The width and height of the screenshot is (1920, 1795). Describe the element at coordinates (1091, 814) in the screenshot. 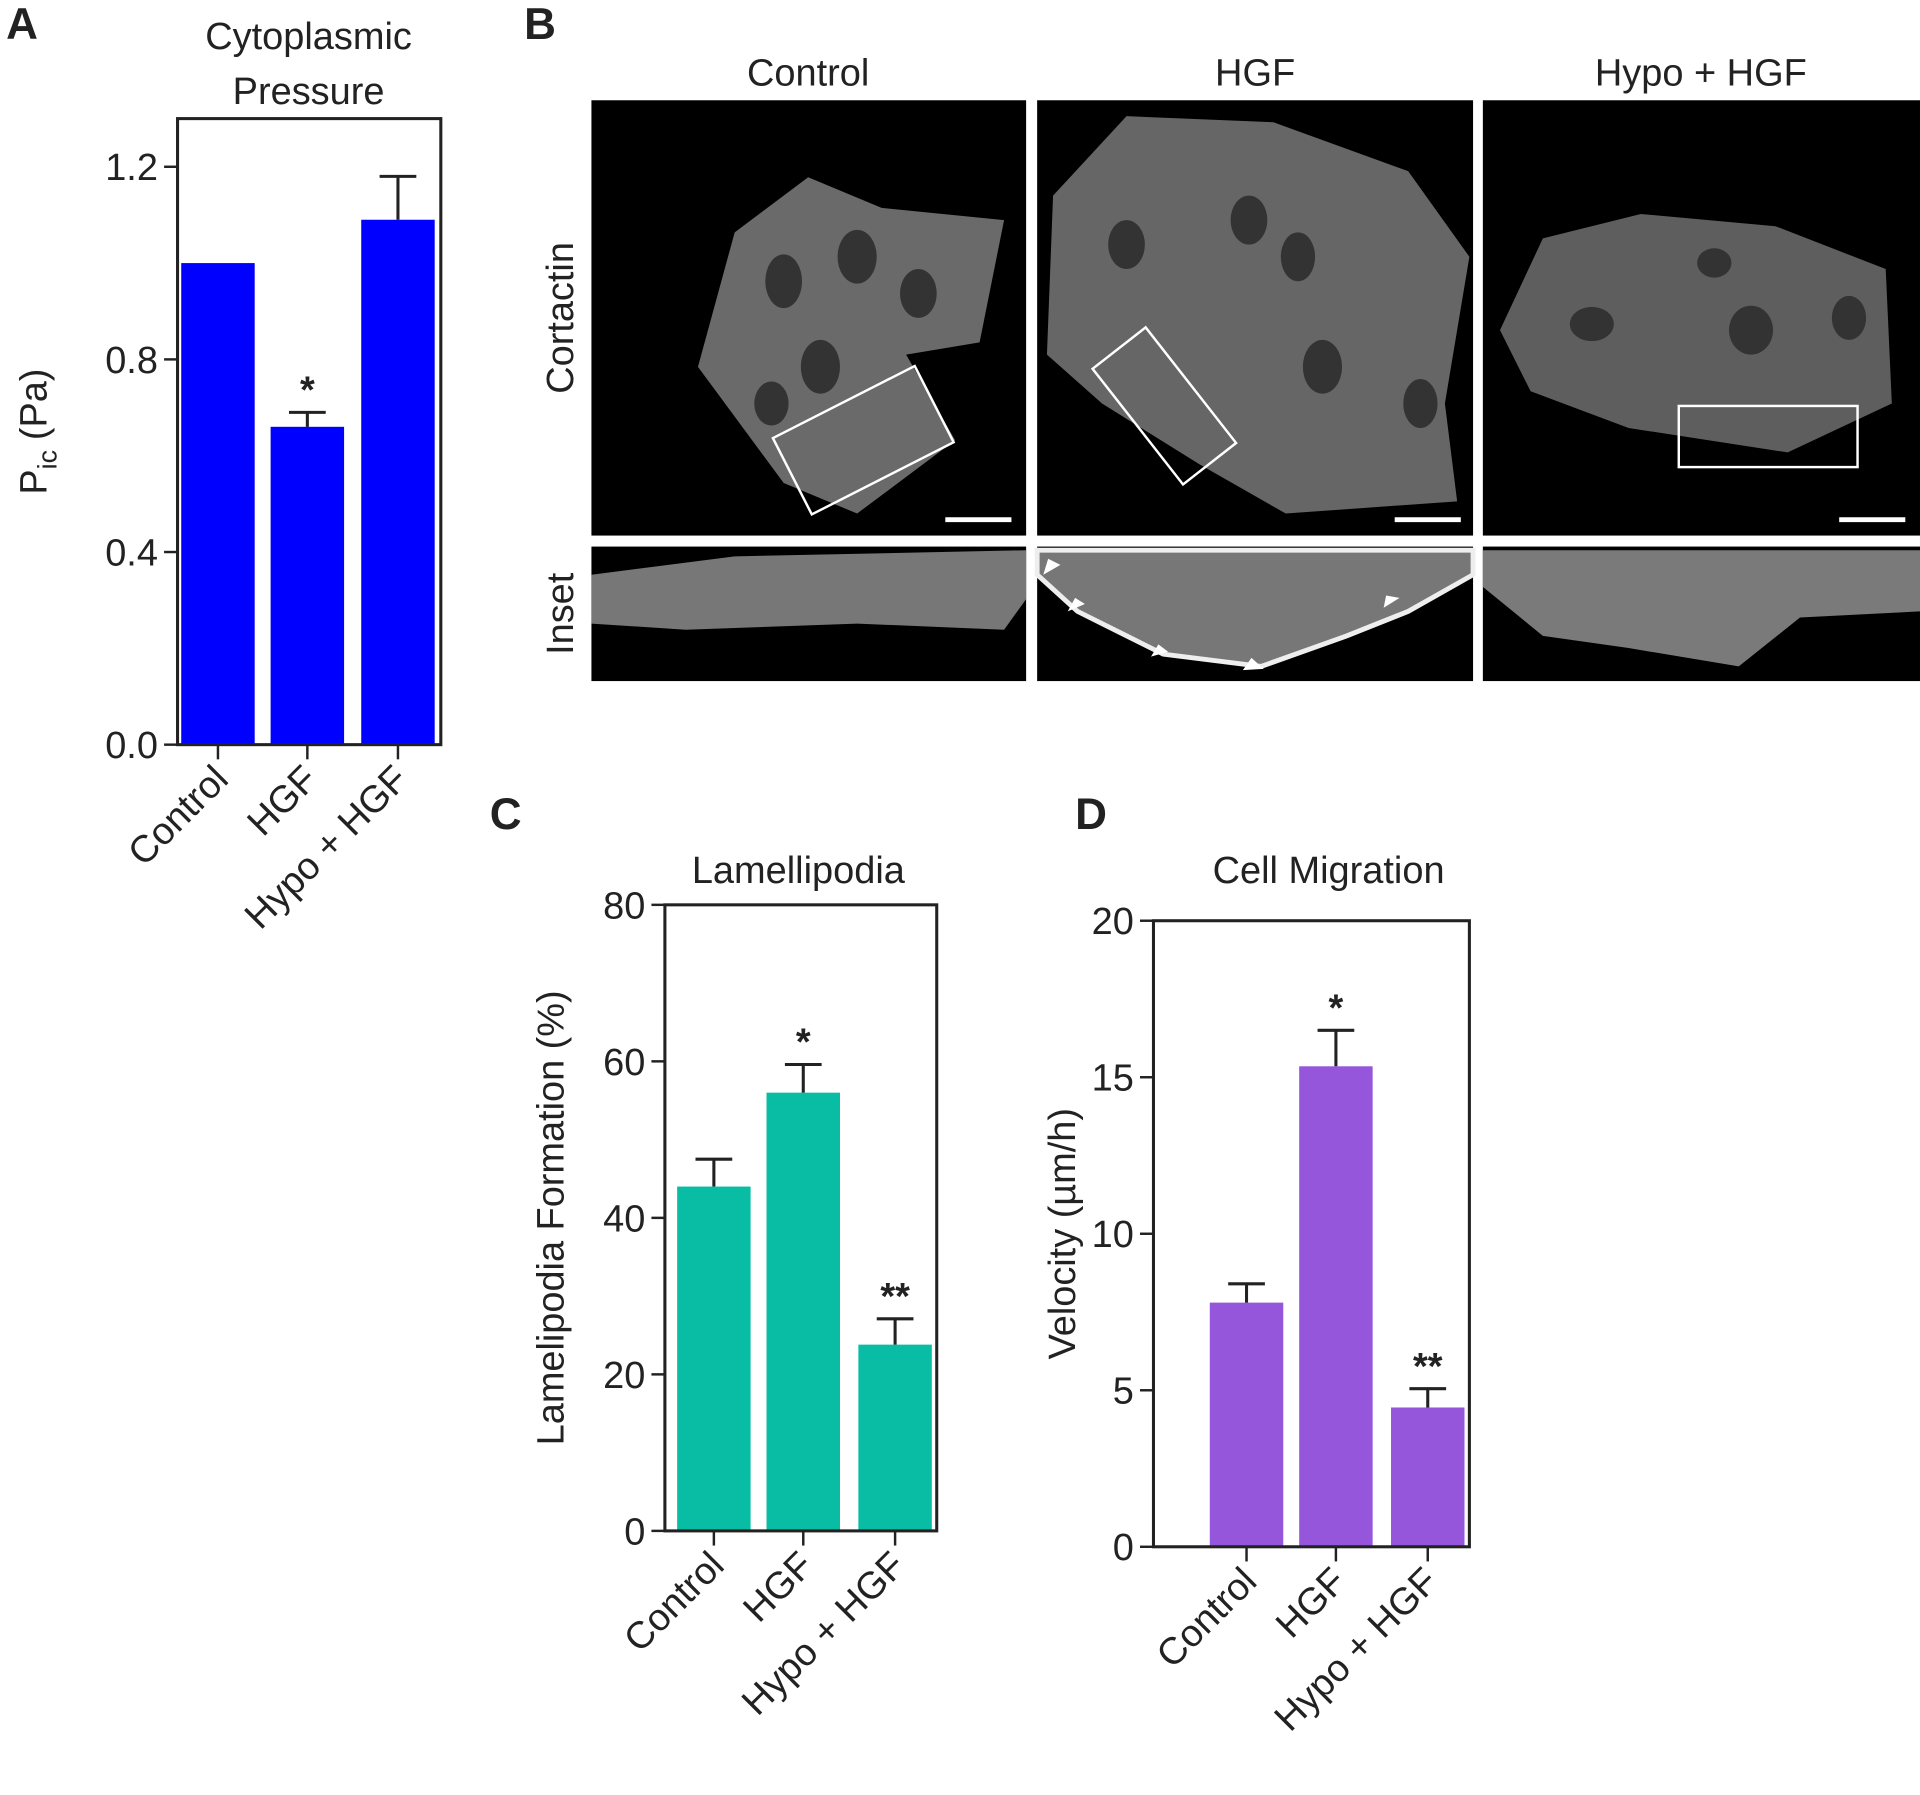

I see `panel-letter: D` at that location.